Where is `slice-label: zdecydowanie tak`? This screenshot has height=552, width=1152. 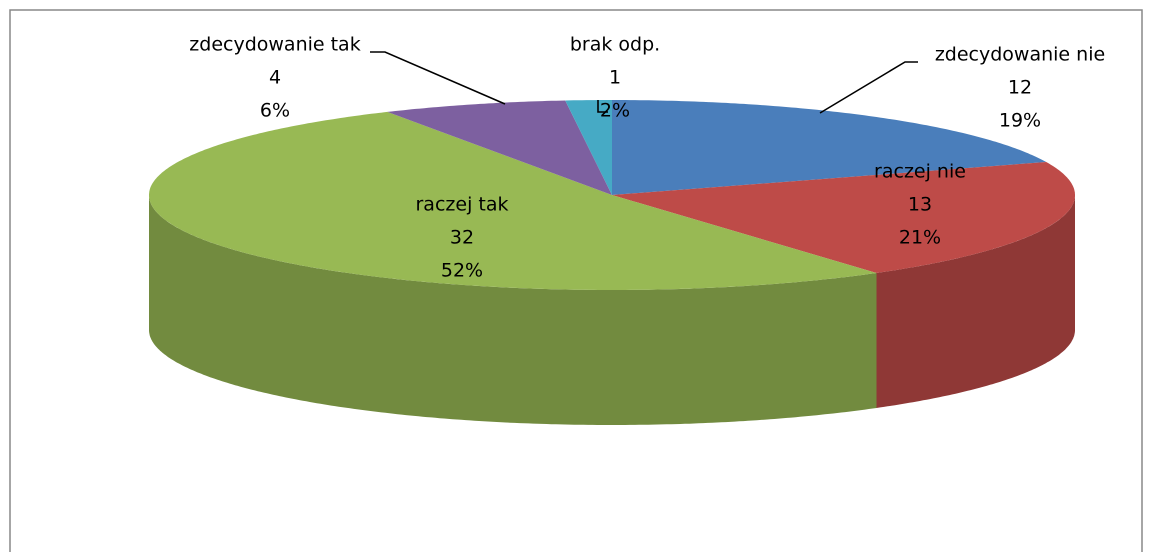 slice-label: zdecydowanie tak is located at coordinates (274, 45).